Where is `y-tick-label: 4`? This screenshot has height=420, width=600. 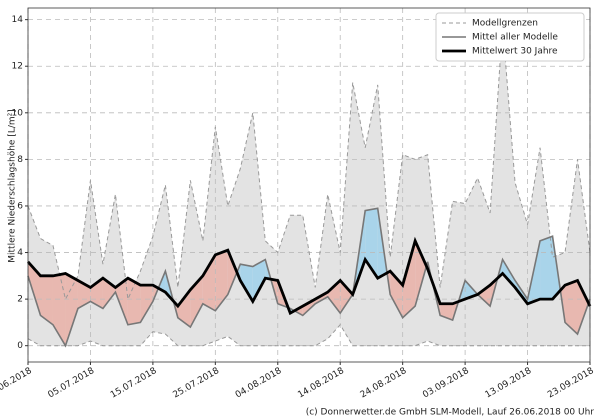 y-tick-label: 4 is located at coordinates (20, 253).